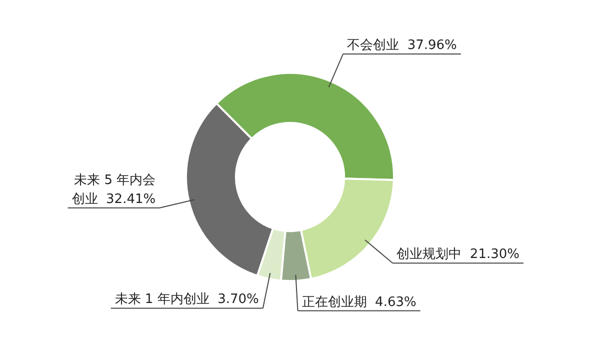 This screenshot has height=360, width=600. Describe the element at coordinates (114, 189) in the screenshot. I see `slice-label: 未来 5 年内会创业 32.41%` at that location.